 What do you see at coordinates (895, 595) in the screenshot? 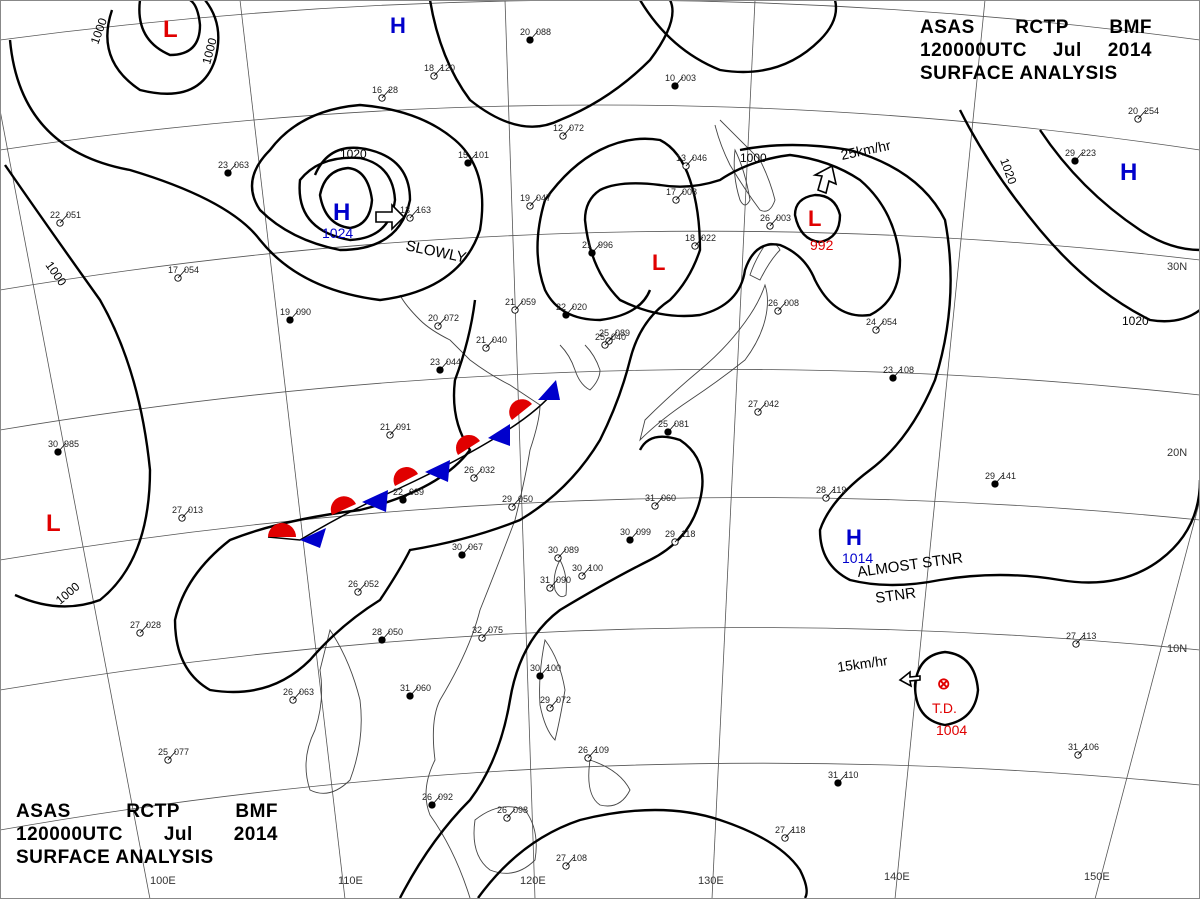
I see `high-motion-text-2: STNR` at bounding box center [895, 595].